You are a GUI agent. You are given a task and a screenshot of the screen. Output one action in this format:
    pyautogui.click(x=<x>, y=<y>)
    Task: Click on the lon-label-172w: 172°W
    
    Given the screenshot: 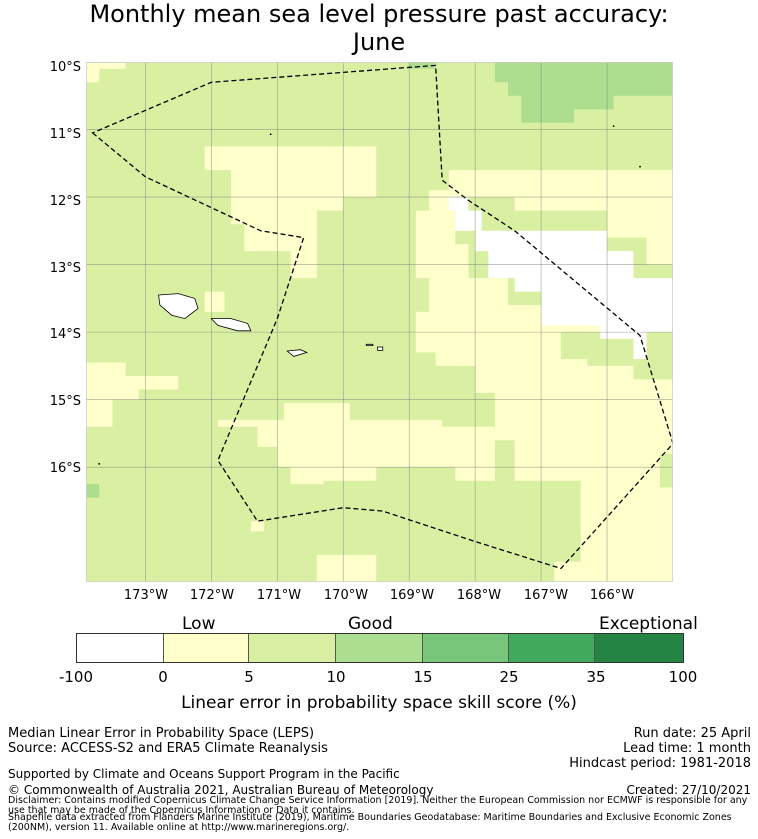 What is the action you would take?
    pyautogui.click(x=212, y=595)
    